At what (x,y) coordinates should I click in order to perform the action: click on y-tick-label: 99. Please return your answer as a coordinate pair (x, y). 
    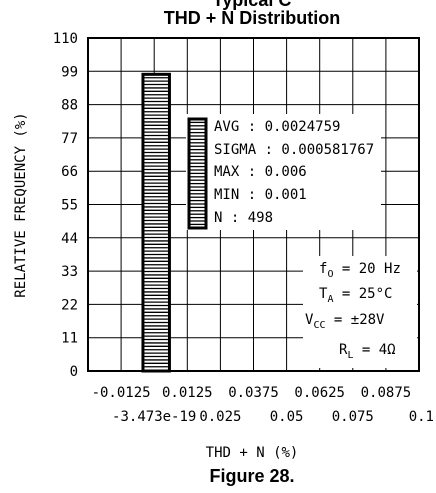
    Looking at the image, I should click on (69, 72).